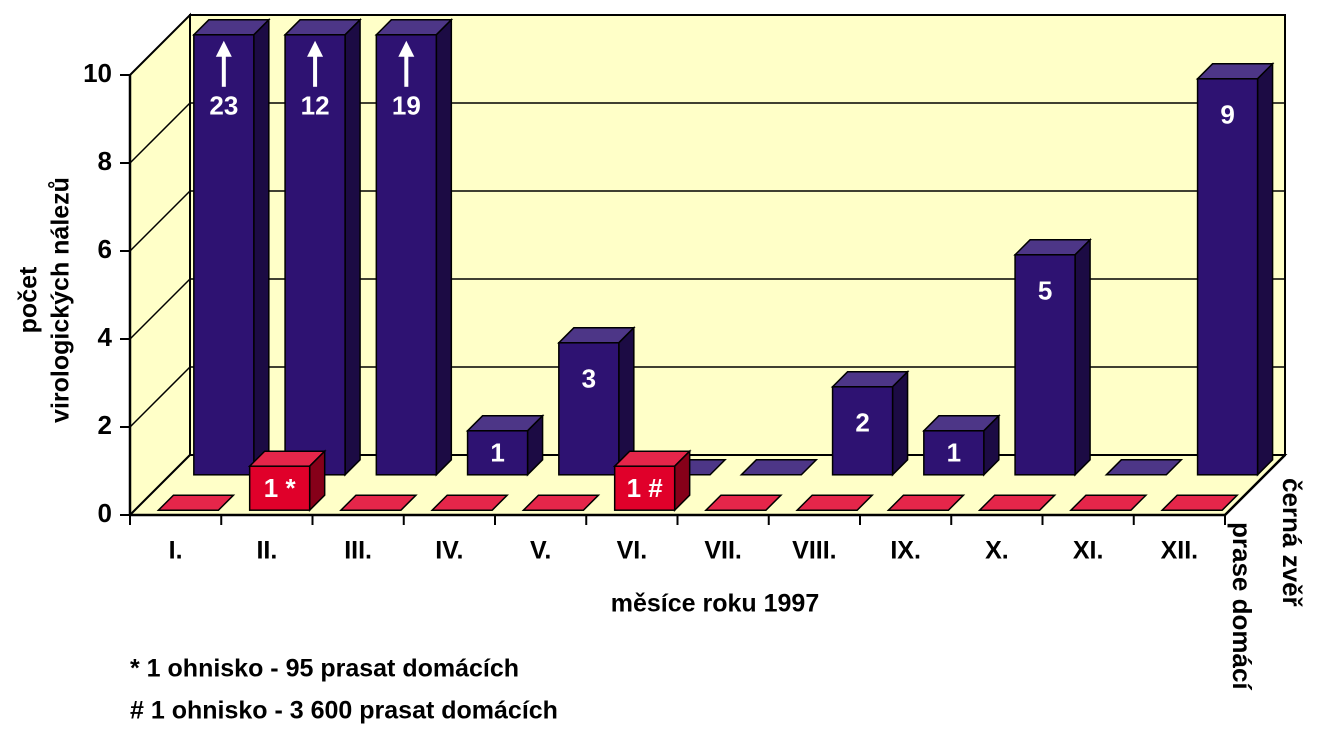  I want to click on x-tick-label: V., so click(540, 551).